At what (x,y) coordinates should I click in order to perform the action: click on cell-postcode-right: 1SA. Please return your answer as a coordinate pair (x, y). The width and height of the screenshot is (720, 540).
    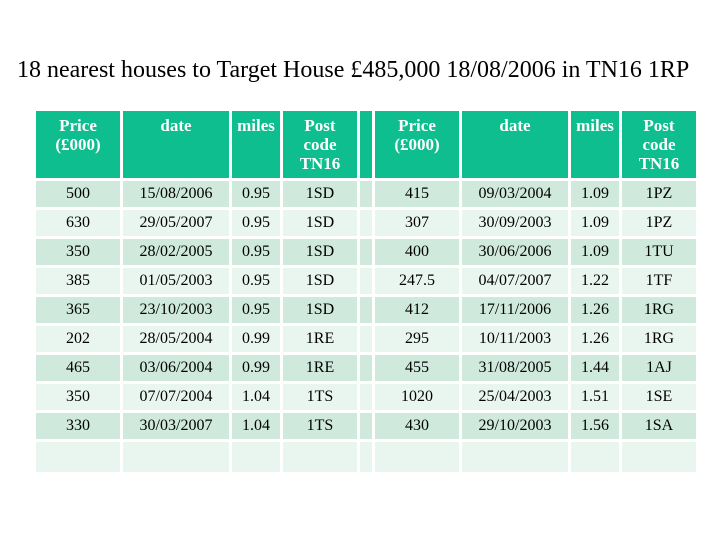
    Looking at the image, I should click on (659, 426).